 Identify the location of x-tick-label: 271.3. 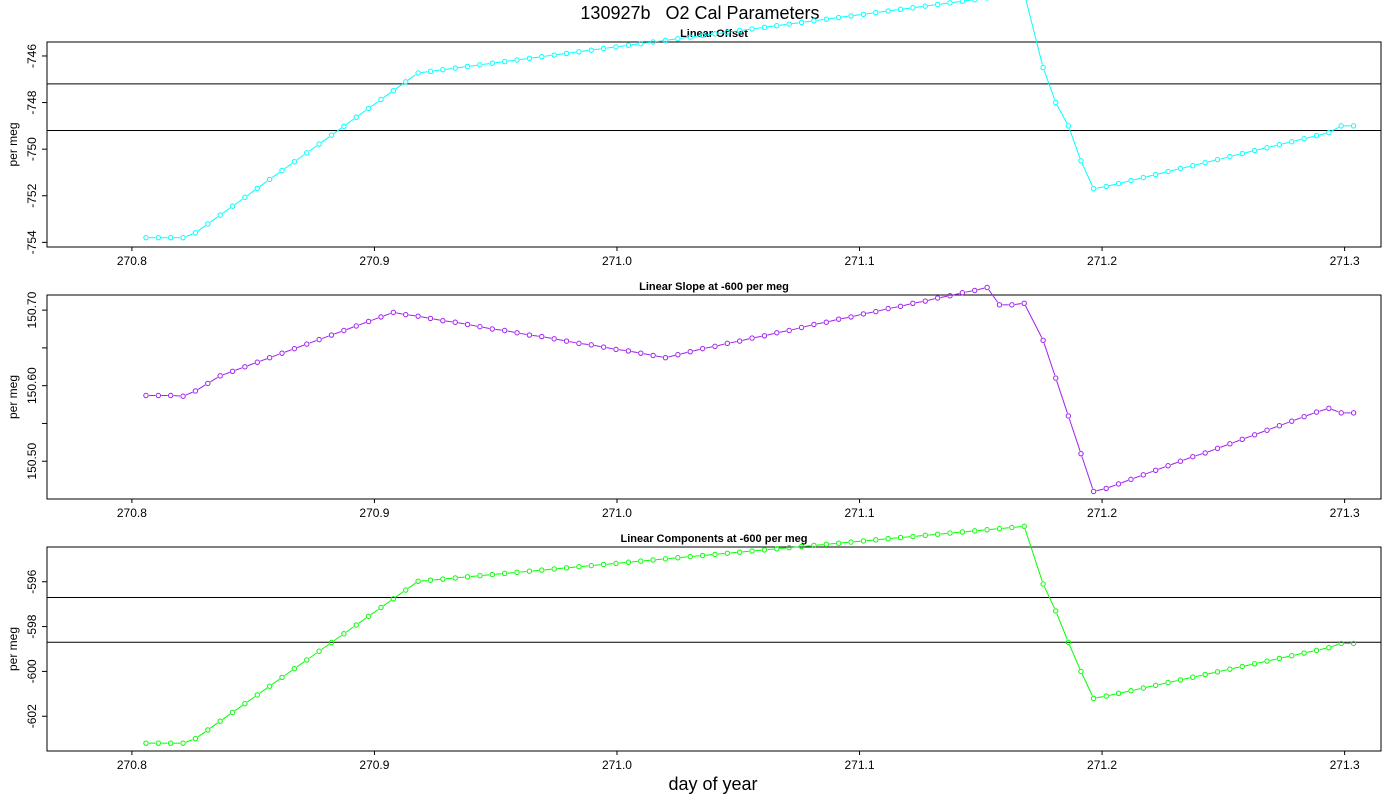
(1345, 765).